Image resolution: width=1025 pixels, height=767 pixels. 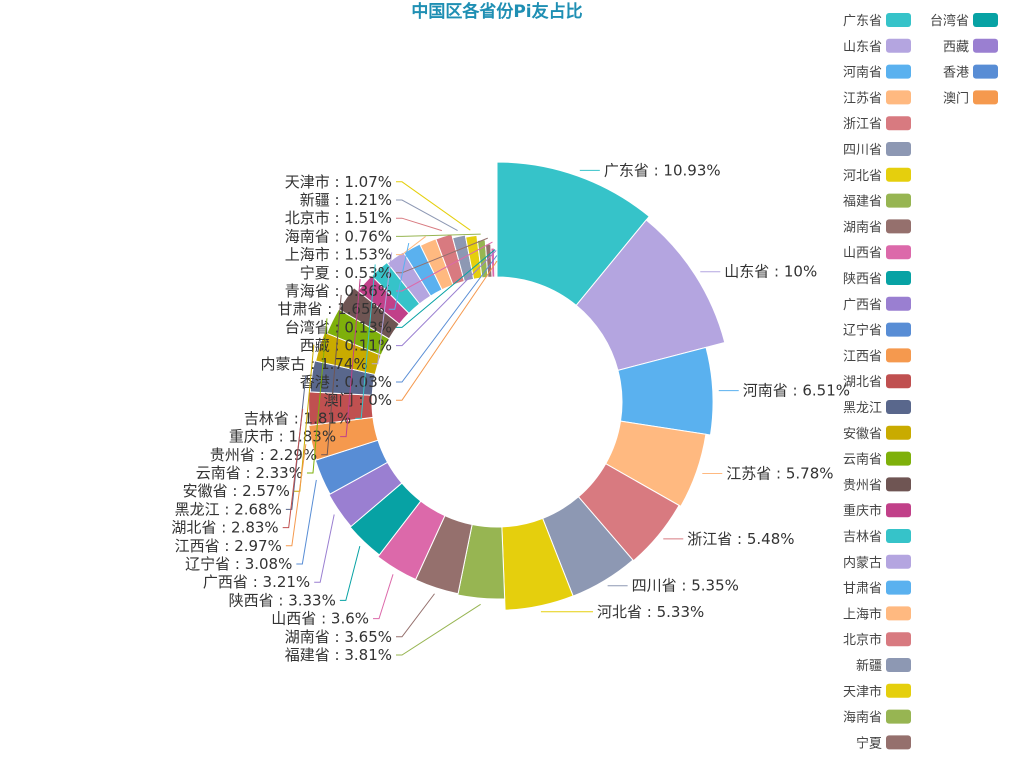 I want to click on slice-15-leader-line, so click(x=293, y=468).